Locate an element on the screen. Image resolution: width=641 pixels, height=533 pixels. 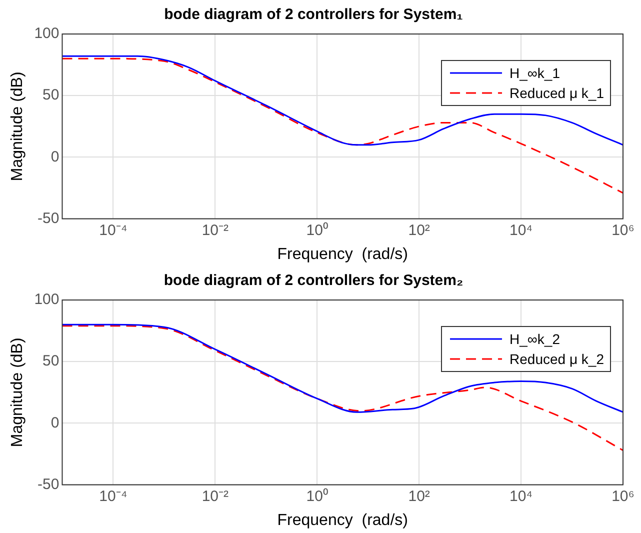
legend-label: Reduced μ k_1 is located at coordinates (557, 93).